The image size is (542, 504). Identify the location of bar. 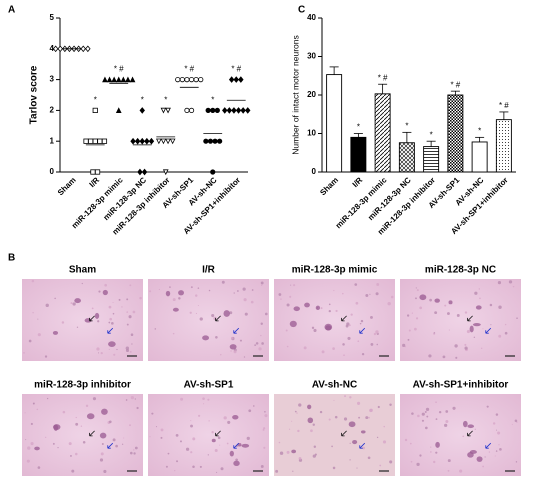
(479, 157).